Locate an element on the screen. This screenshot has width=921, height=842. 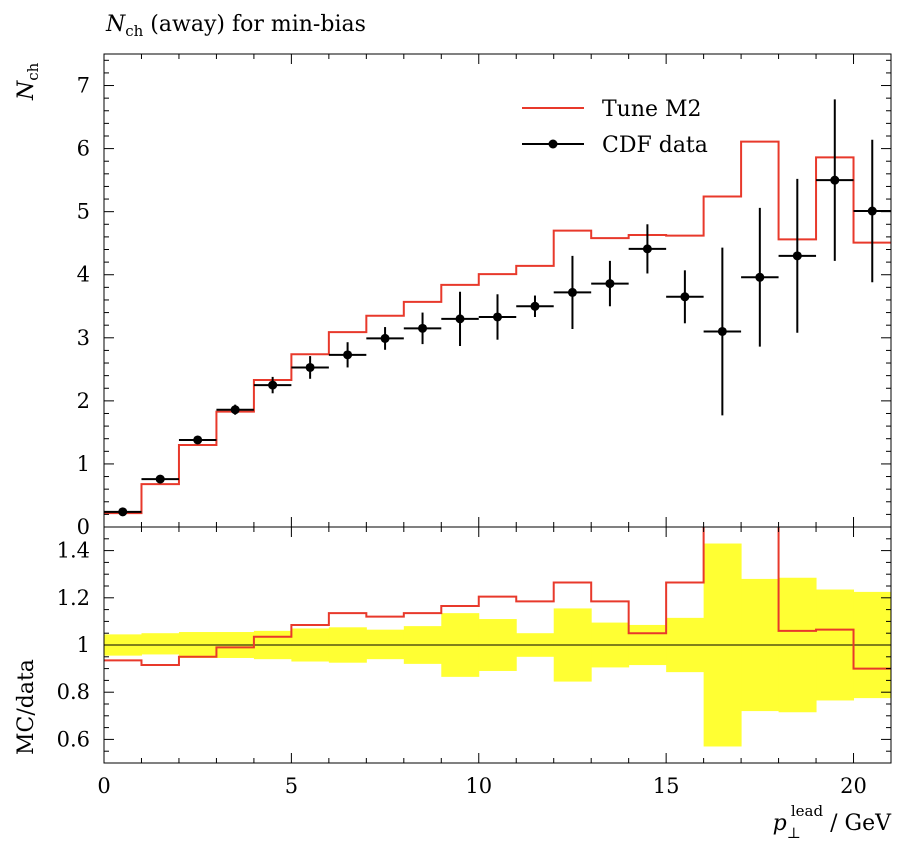
x-tick-label: 15 is located at coordinates (666, 786).